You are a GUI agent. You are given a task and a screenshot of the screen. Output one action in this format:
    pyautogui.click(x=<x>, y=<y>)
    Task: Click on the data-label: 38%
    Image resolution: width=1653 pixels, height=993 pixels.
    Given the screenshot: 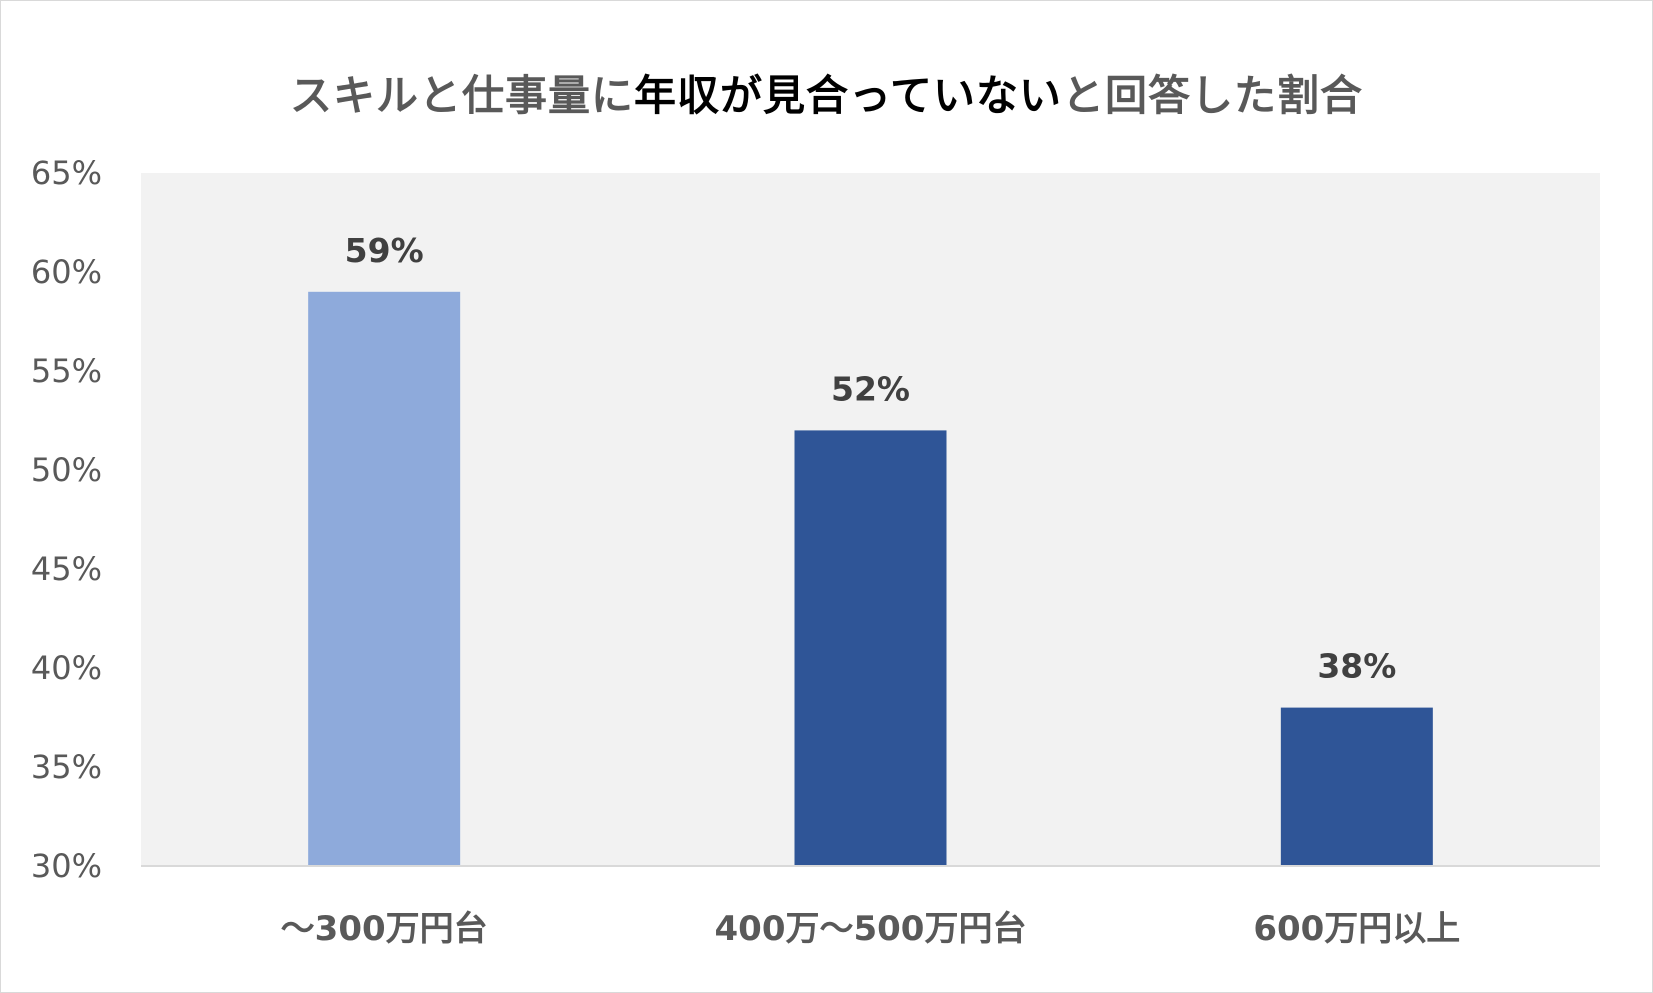 What is the action you would take?
    pyautogui.click(x=1356, y=666)
    